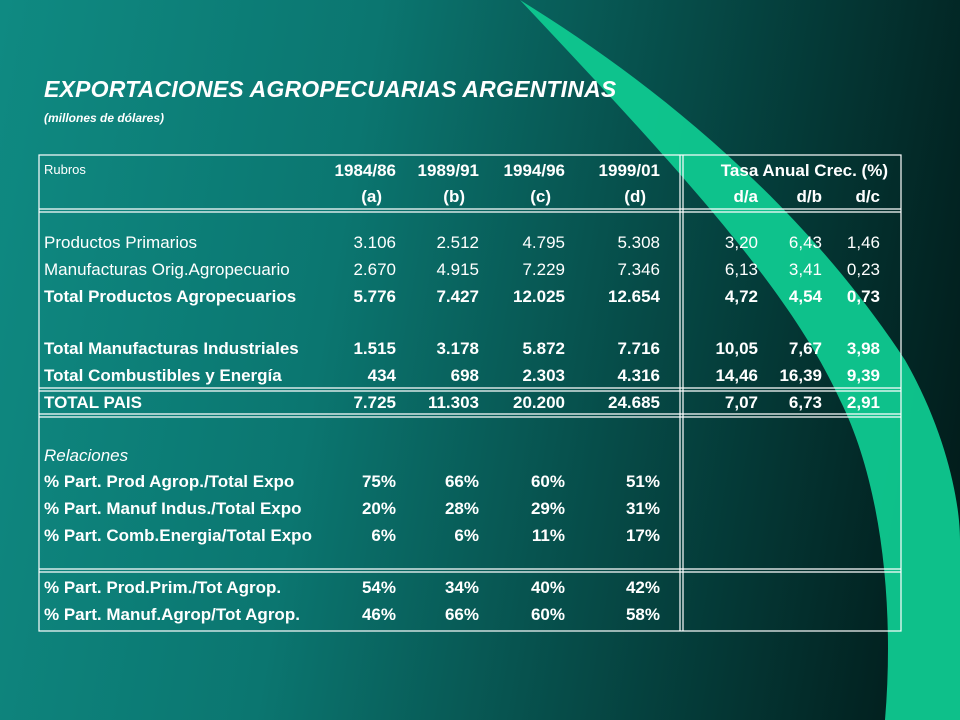  I want to click on table-row-value: 2.512, so click(457, 242).